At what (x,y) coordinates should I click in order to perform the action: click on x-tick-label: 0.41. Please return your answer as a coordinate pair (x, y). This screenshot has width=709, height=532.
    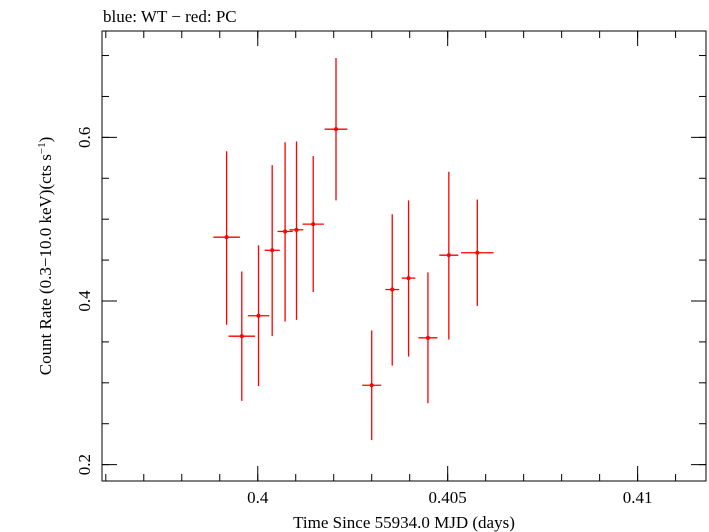
    Looking at the image, I should click on (638, 497).